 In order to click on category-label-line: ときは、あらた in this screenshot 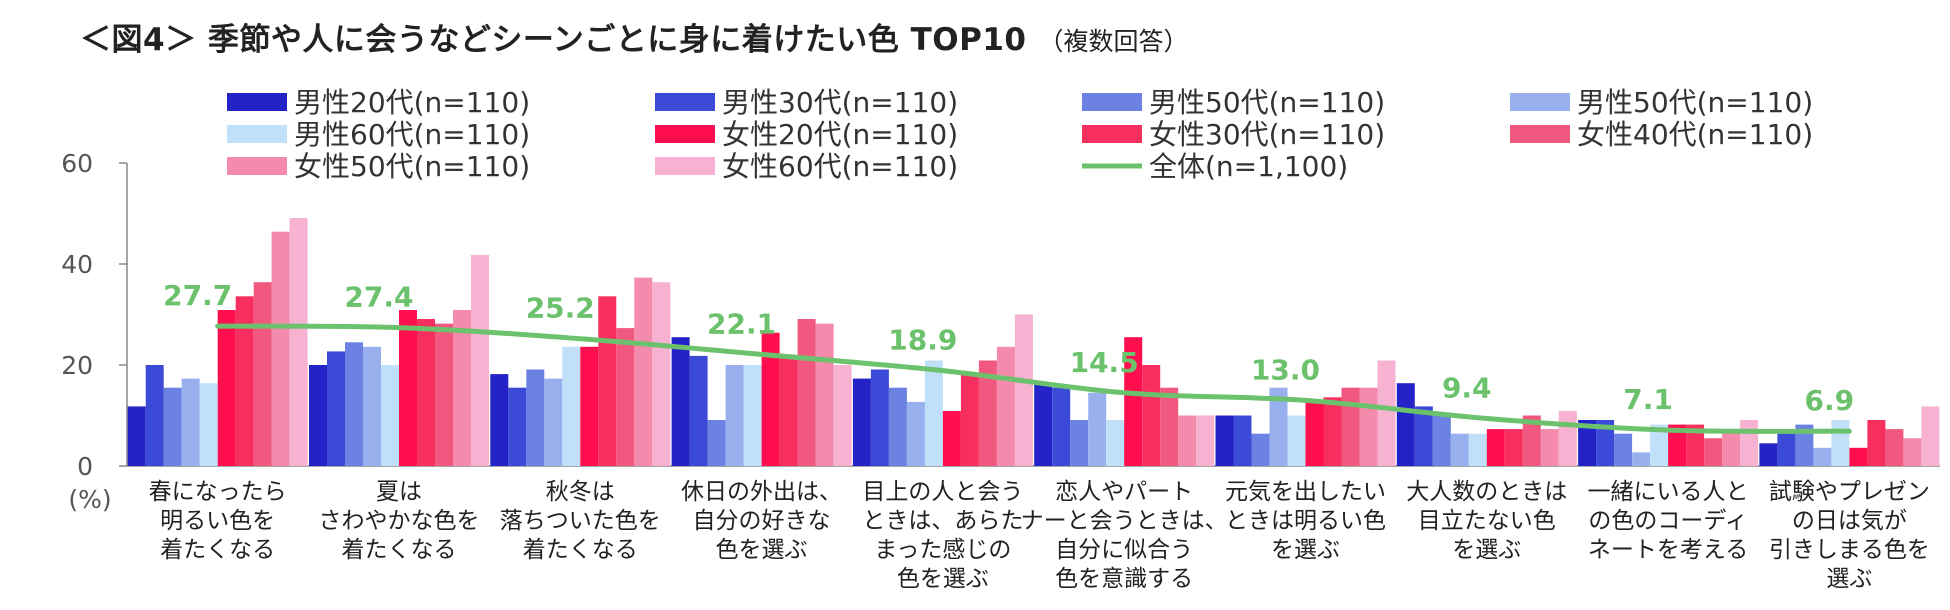, I will do `click(942, 521)`.